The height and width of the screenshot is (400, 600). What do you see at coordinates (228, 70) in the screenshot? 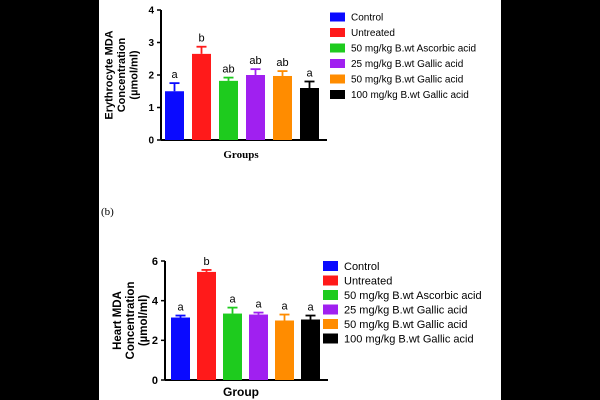
I see `significance-label-3: ab` at bounding box center [228, 70].